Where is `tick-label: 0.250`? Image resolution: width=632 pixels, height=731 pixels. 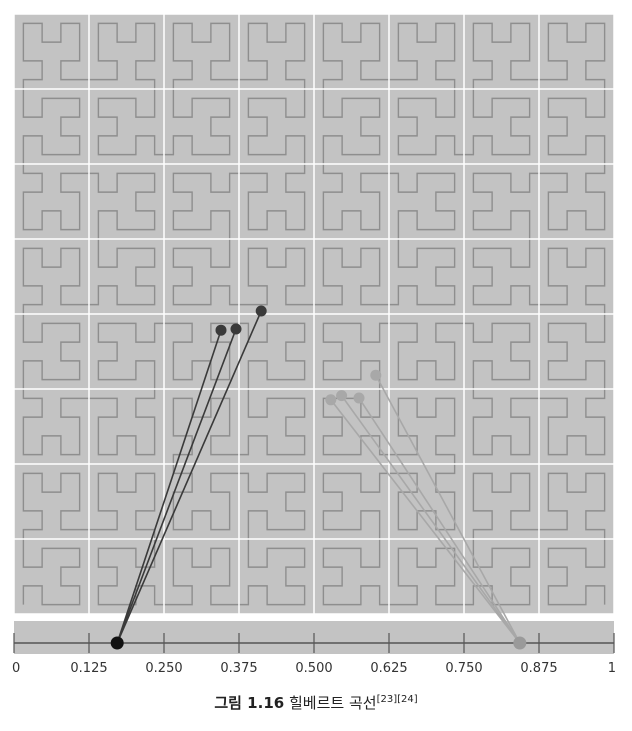
tick-label: 0.250 is located at coordinates (163, 668).